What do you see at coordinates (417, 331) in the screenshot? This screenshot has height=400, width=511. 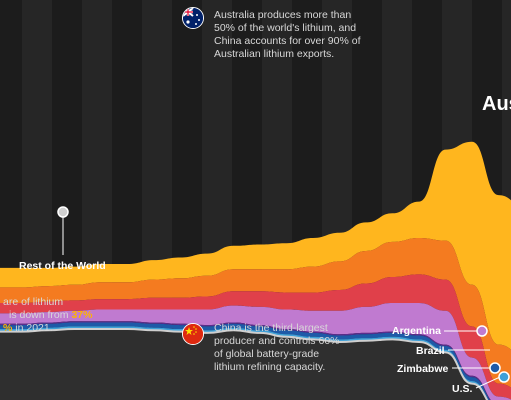 I see `argentina-label: Argentina` at bounding box center [417, 331].